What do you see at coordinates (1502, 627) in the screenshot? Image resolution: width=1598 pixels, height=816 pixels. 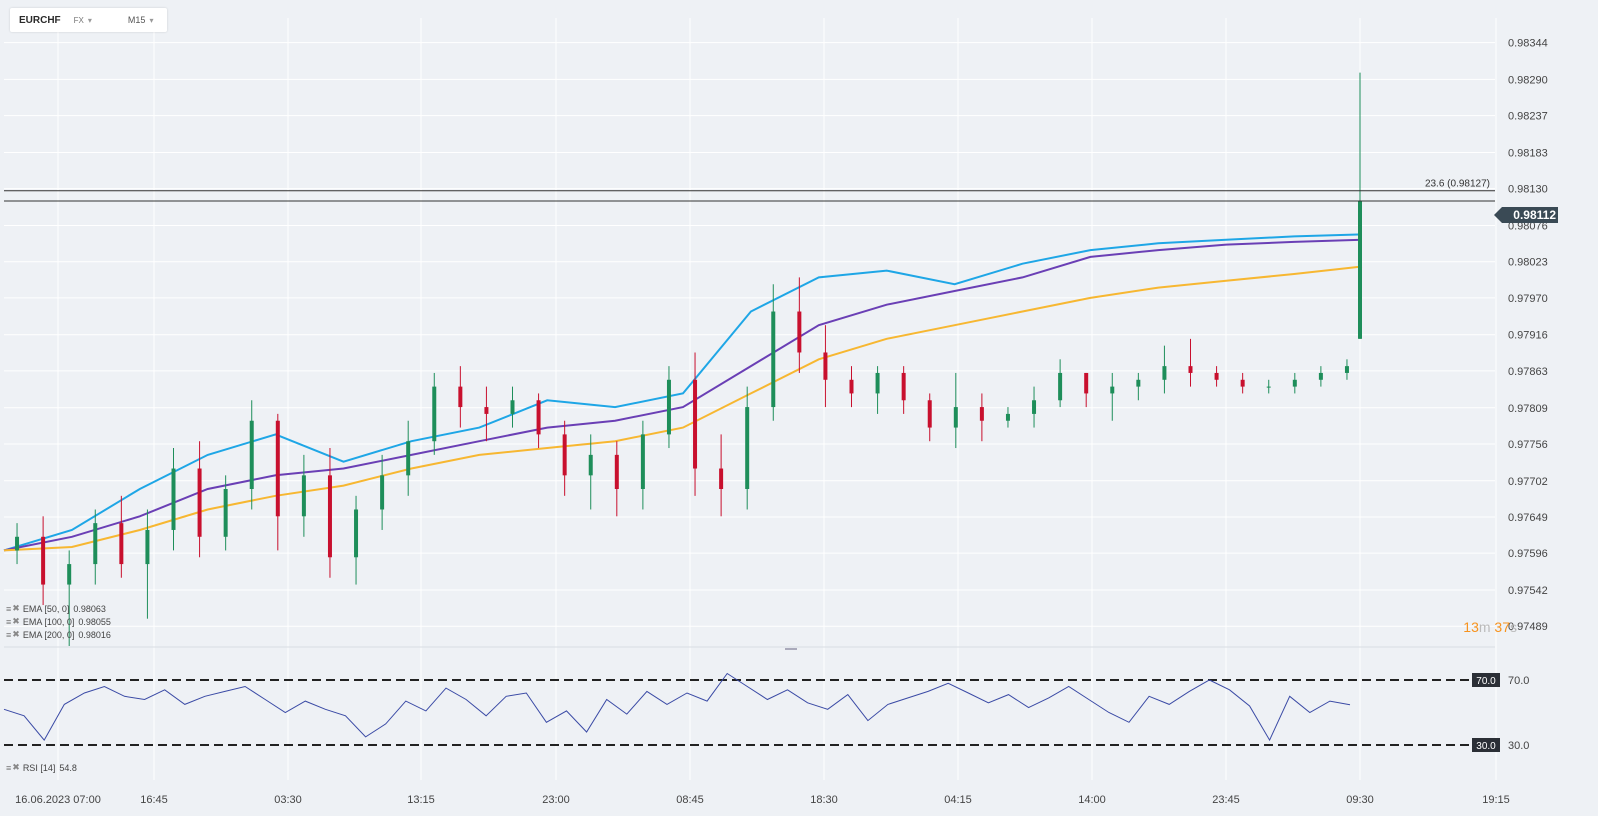 I see `countdown-seconds: 37` at bounding box center [1502, 627].